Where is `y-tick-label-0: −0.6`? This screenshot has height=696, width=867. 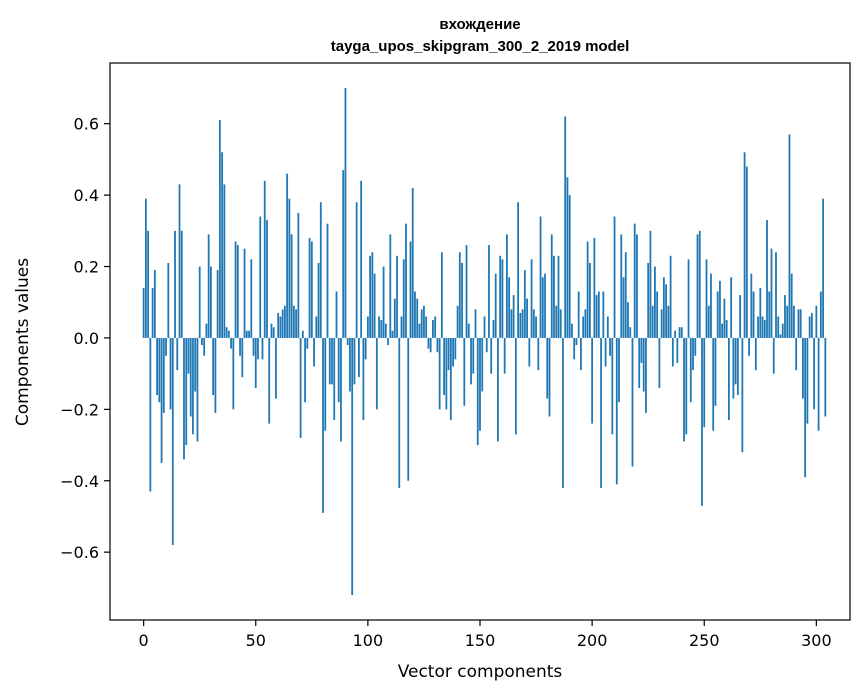 y-tick-label-0: −0.6 is located at coordinates (79, 552).